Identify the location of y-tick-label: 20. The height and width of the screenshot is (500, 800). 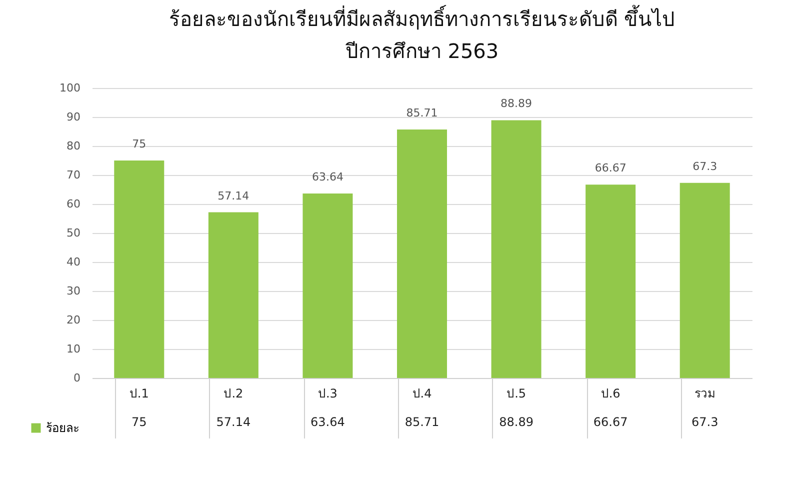
(73, 320).